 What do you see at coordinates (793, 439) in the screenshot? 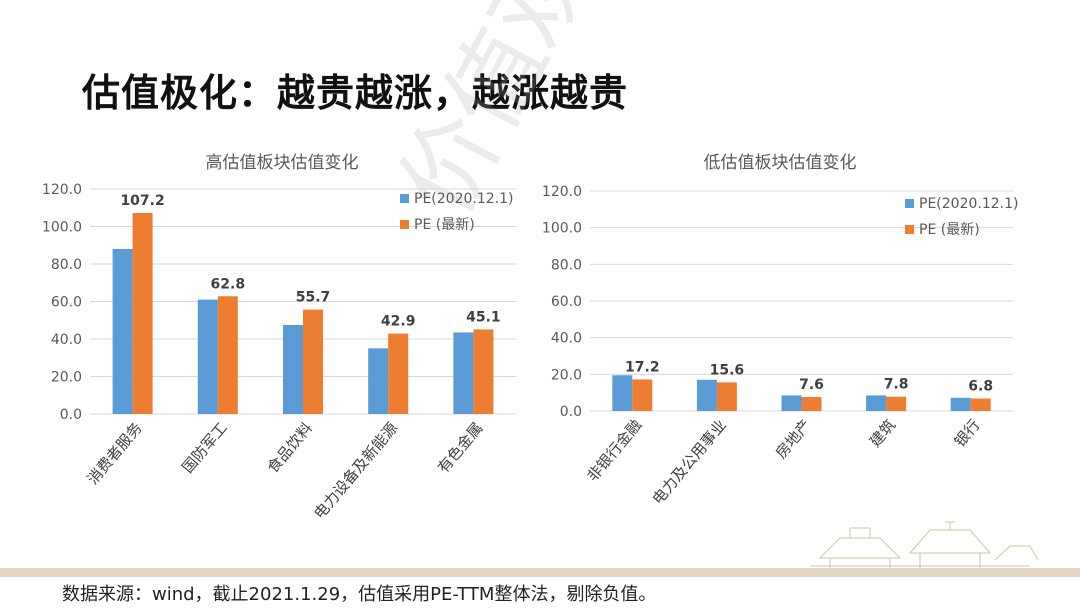
I see `category-label: 房地产` at bounding box center [793, 439].